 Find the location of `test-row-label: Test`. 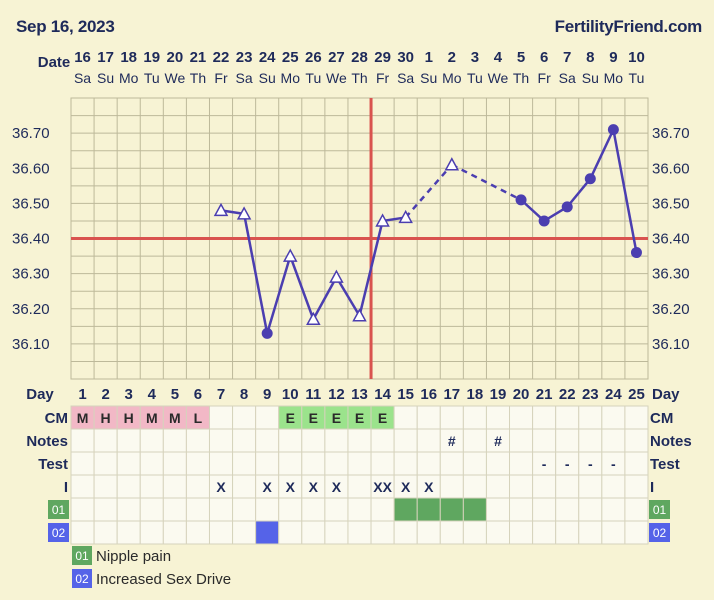

test-row-label: Test is located at coordinates (53, 464).